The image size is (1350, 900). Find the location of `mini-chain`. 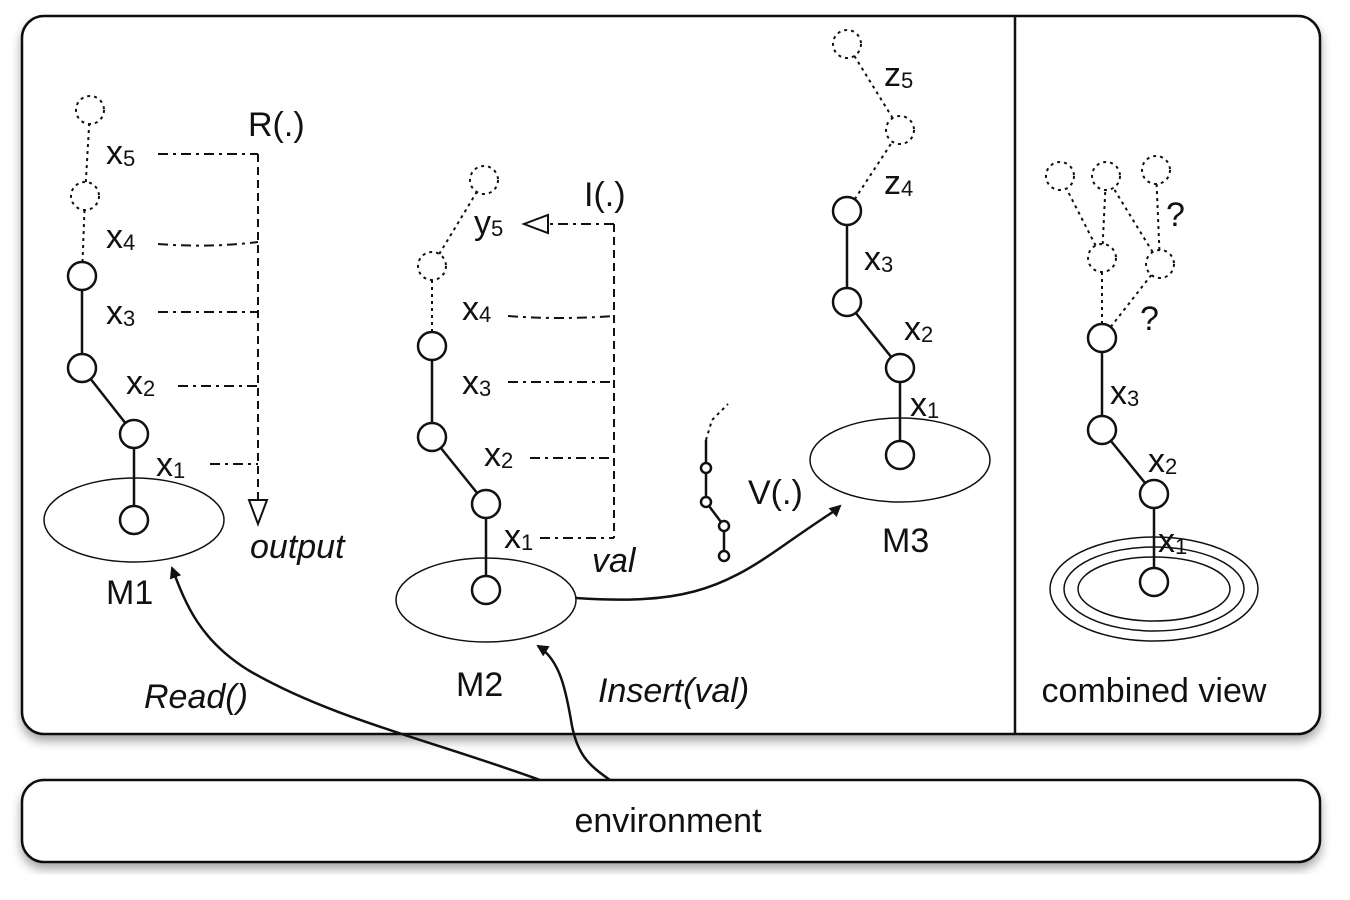

mini-chain is located at coordinates (715, 483).